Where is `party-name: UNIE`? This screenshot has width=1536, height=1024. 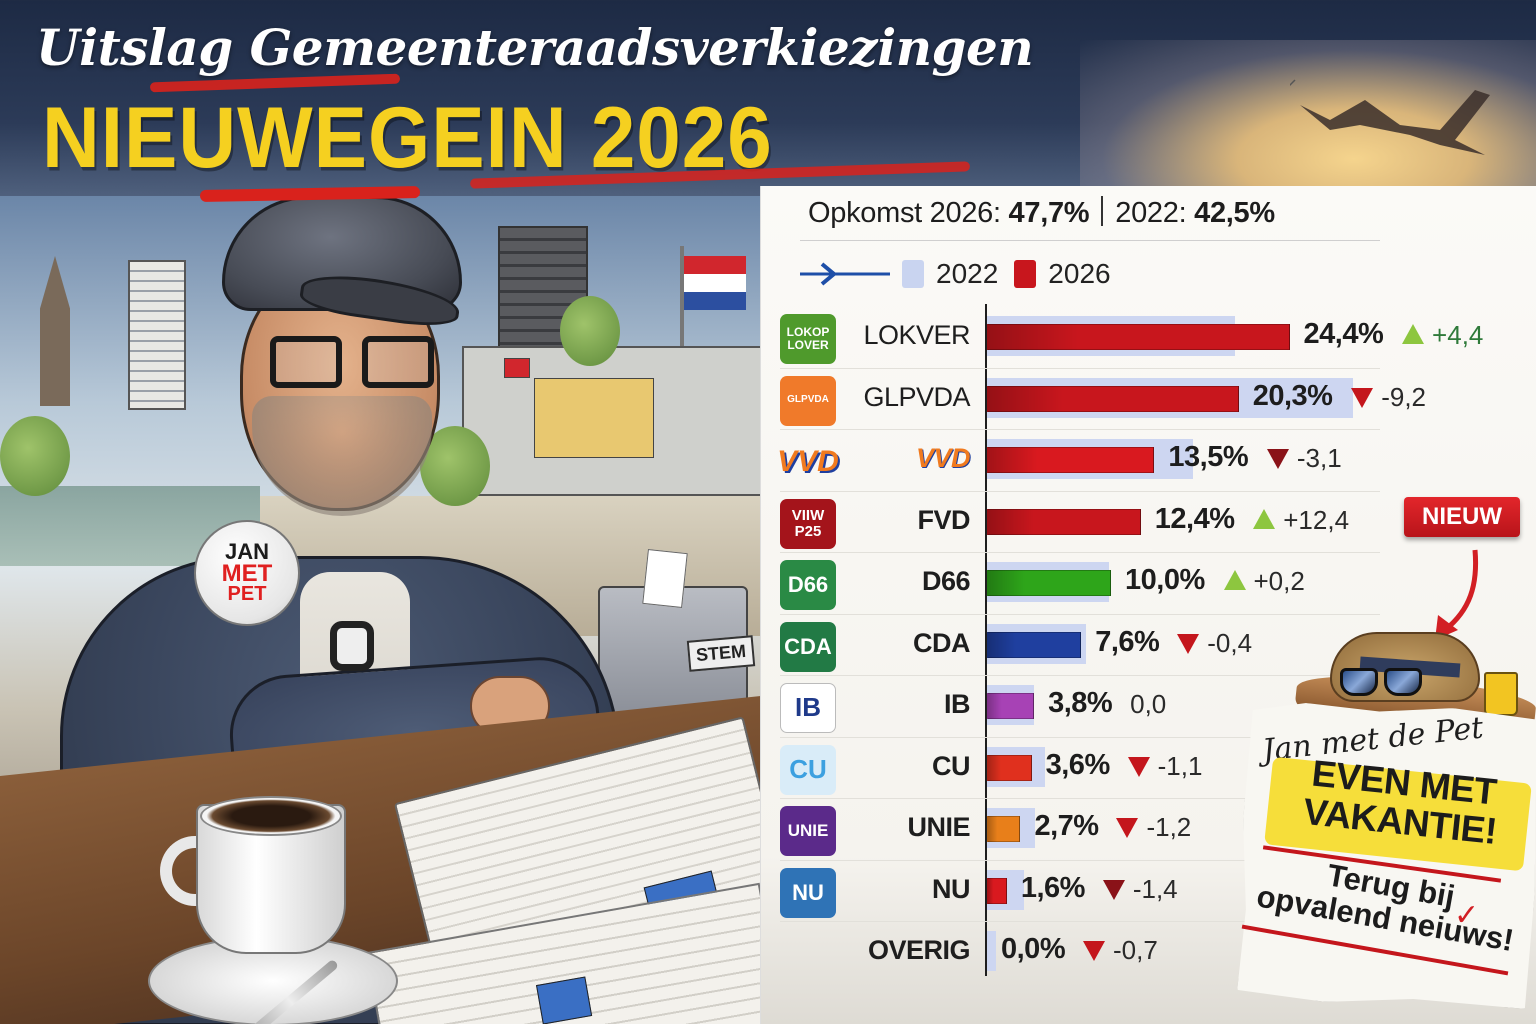
party-name: UNIE is located at coordinates (938, 827).